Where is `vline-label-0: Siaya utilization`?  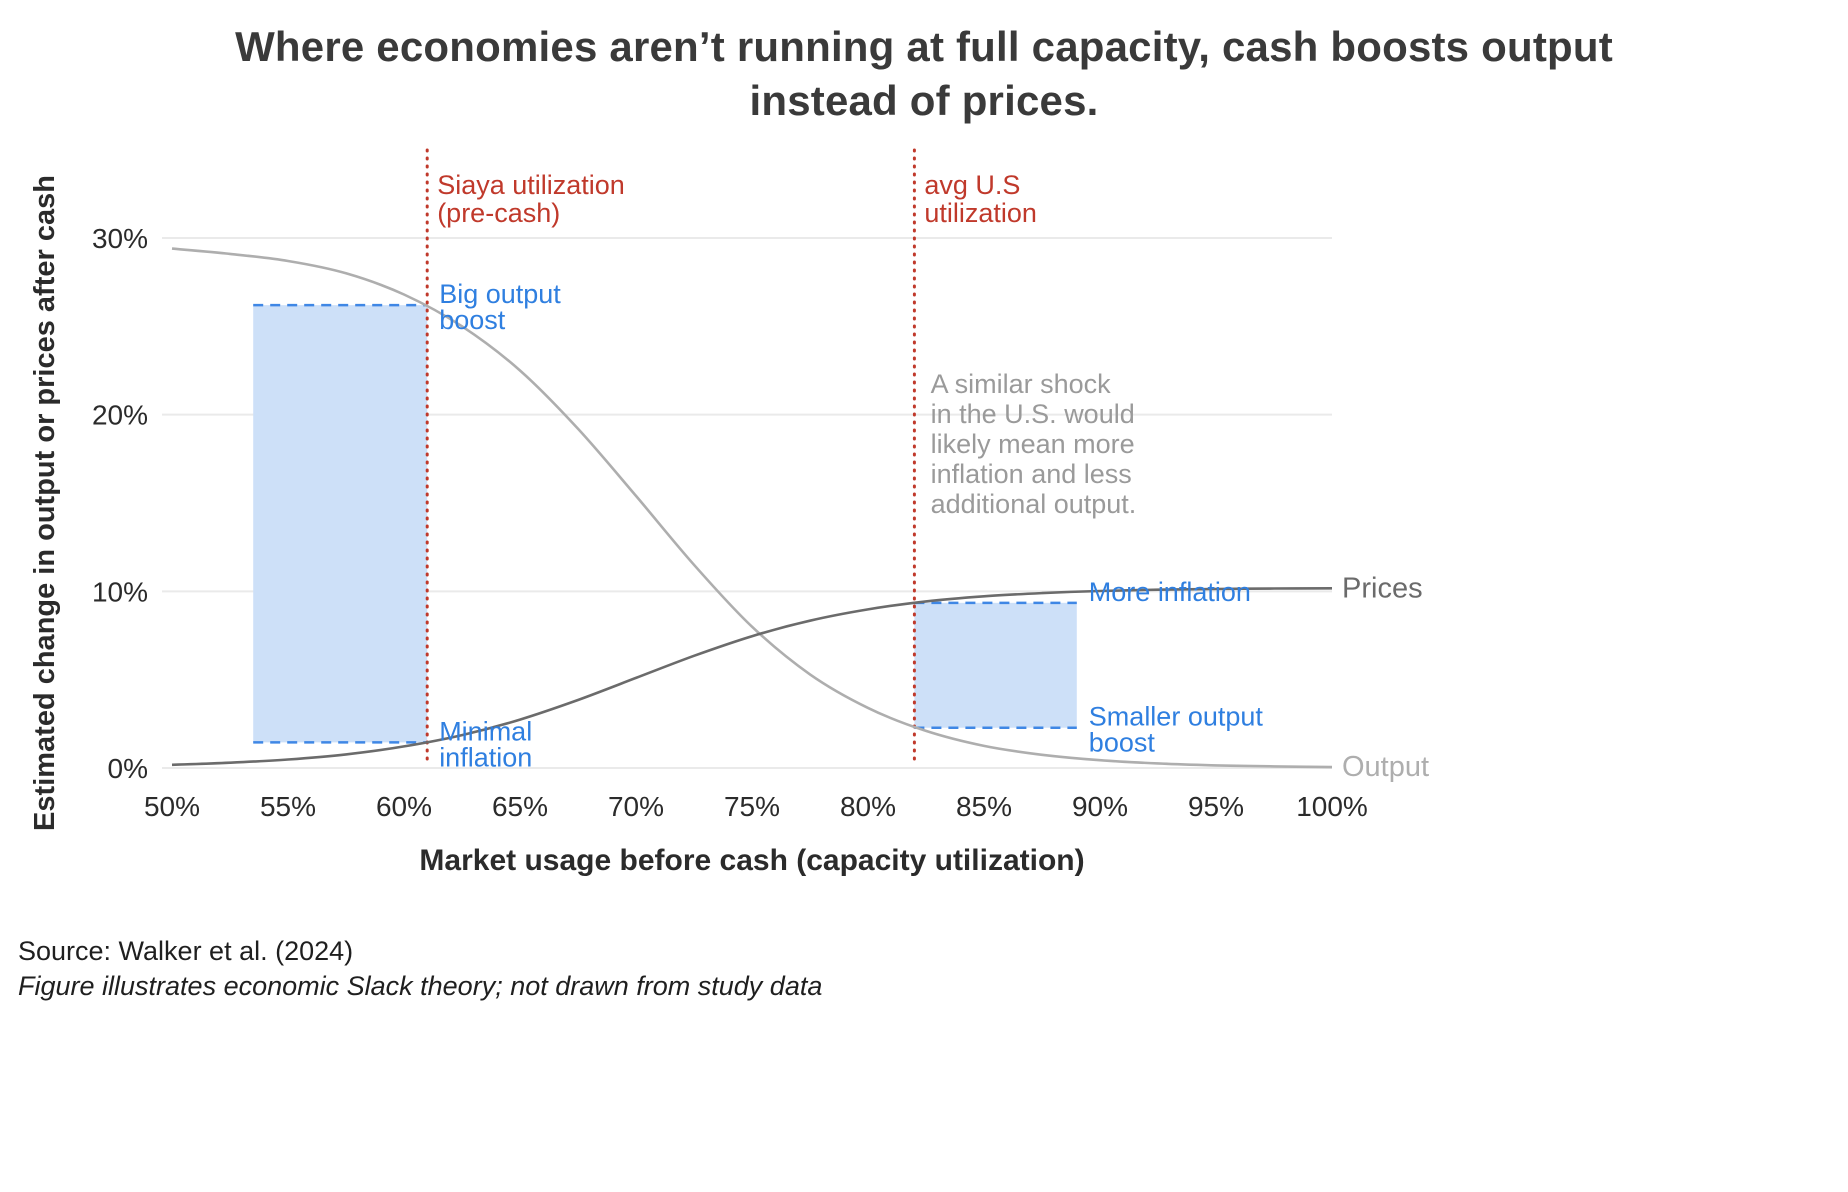
vline-label-0: Siaya utilization is located at coordinates (531, 185).